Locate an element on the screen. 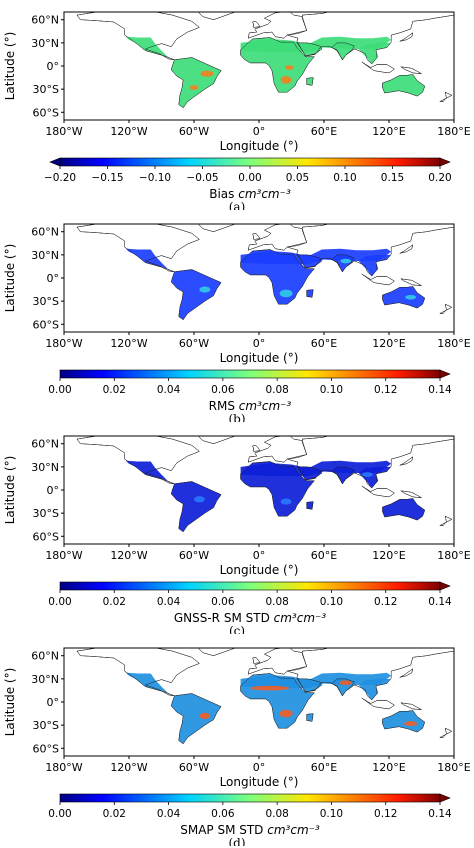 This screenshot has width=474, height=848. coastline-north-america is located at coordinates (138, 248).